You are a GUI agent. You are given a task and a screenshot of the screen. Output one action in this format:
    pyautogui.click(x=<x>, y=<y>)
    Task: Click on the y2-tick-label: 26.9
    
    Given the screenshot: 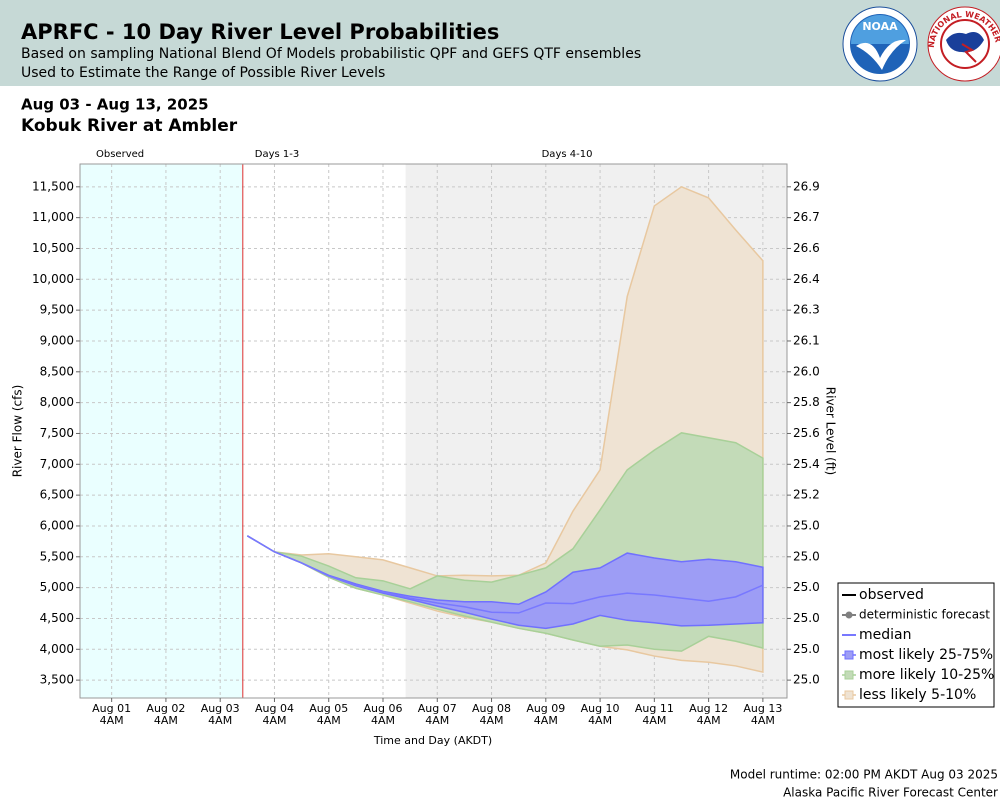 What is the action you would take?
    pyautogui.click(x=806, y=186)
    